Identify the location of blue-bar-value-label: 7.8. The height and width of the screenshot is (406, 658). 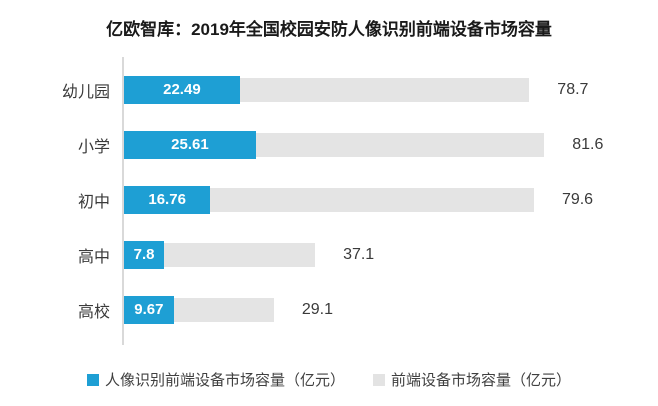
(144, 255).